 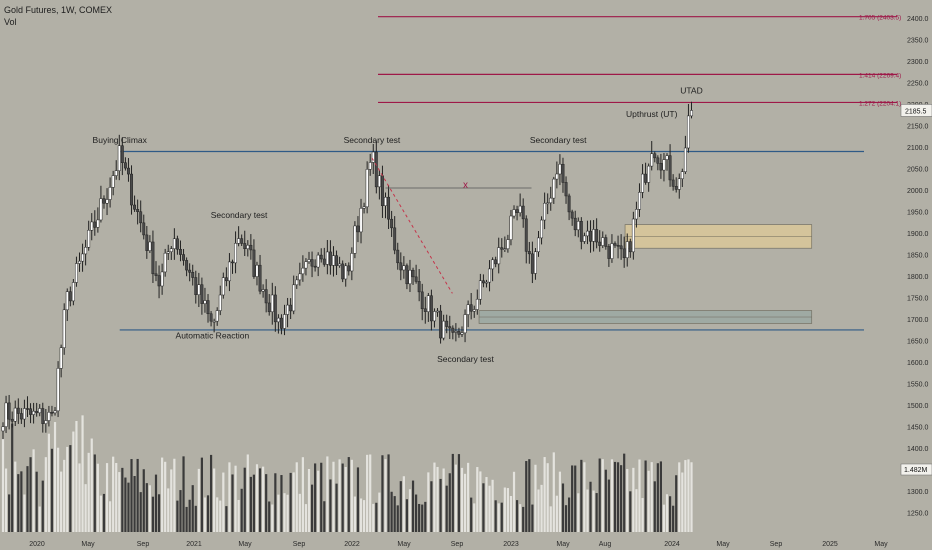 I want to click on x-tick-label: 2025, so click(x=830, y=544).